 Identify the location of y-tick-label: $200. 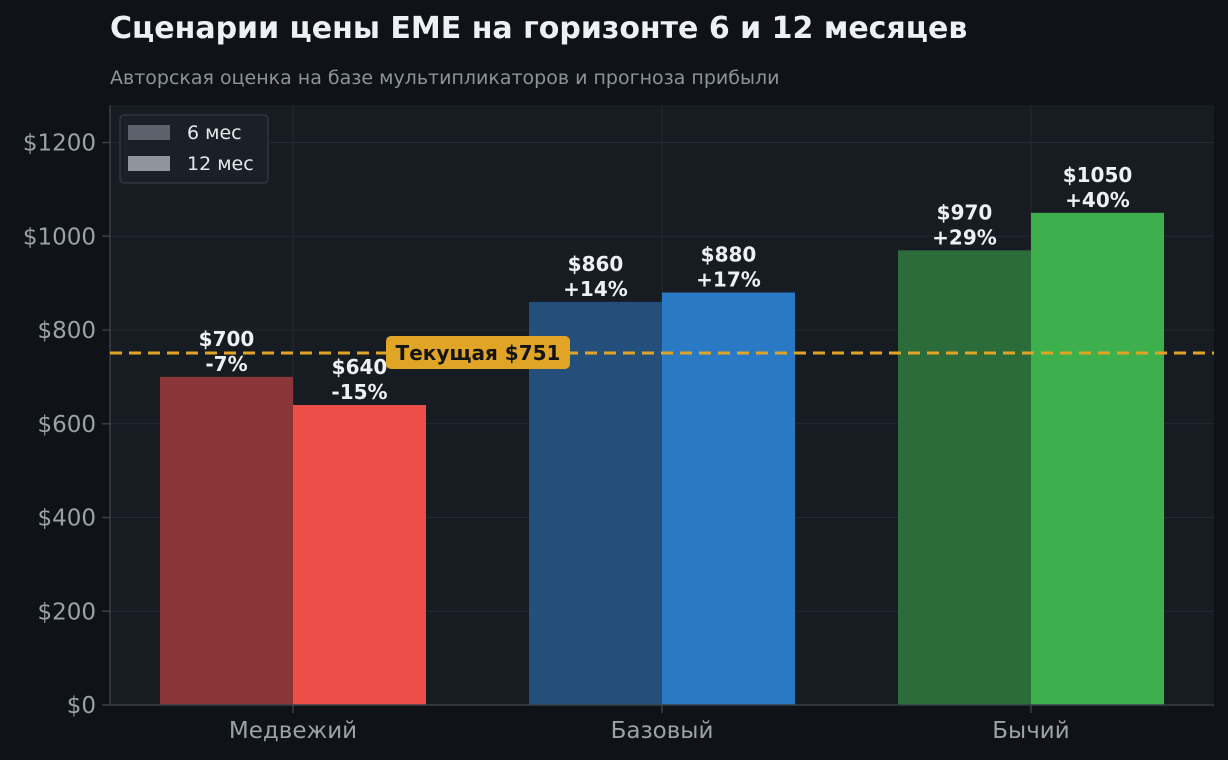
(66, 612).